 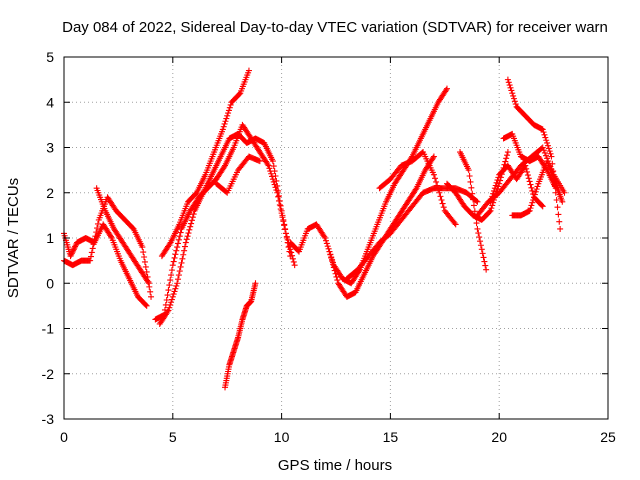 What do you see at coordinates (48, 374) in the screenshot?
I see `y-tick-label: -2` at bounding box center [48, 374].